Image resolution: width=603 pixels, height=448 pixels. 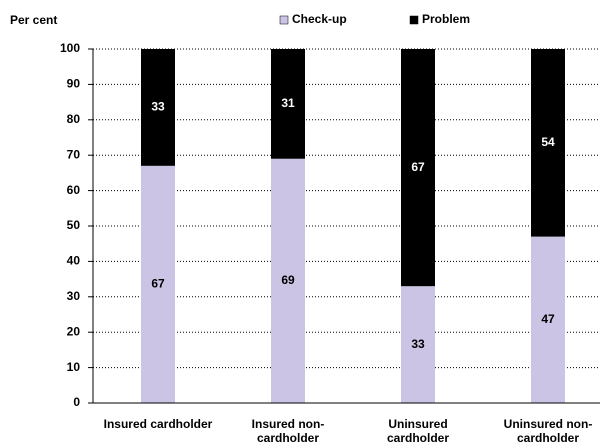 What do you see at coordinates (74, 190) in the screenshot?
I see `y-tick-label: 60` at bounding box center [74, 190].